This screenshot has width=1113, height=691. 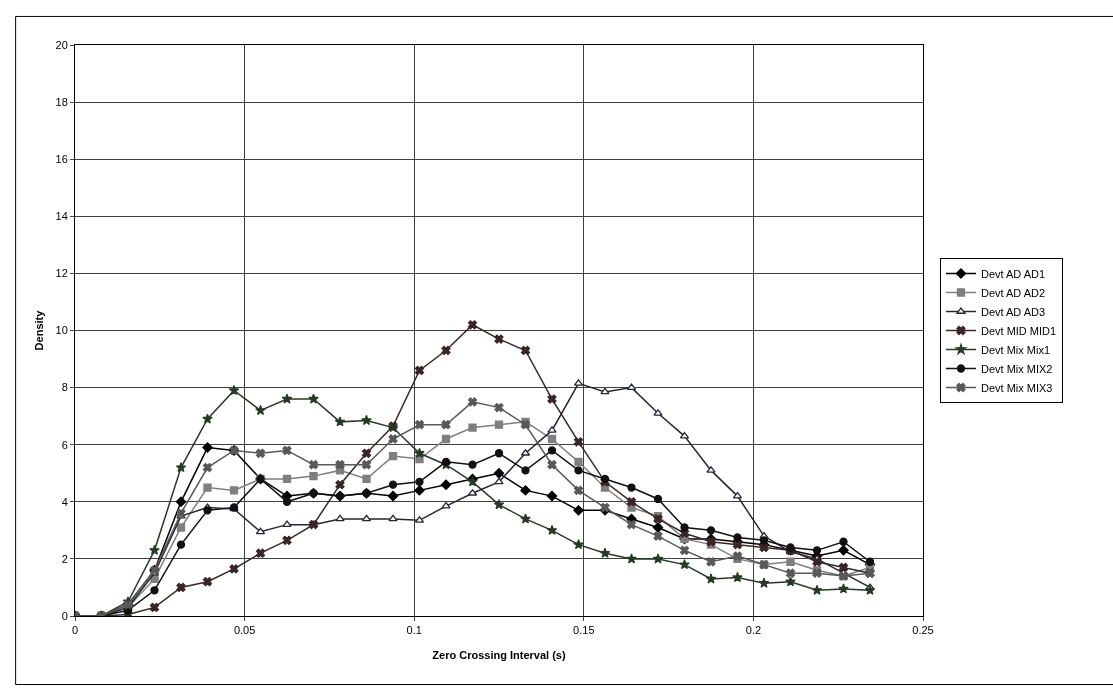 I want to click on legend-label: Devt Mix MIX2, so click(x=1016, y=368).